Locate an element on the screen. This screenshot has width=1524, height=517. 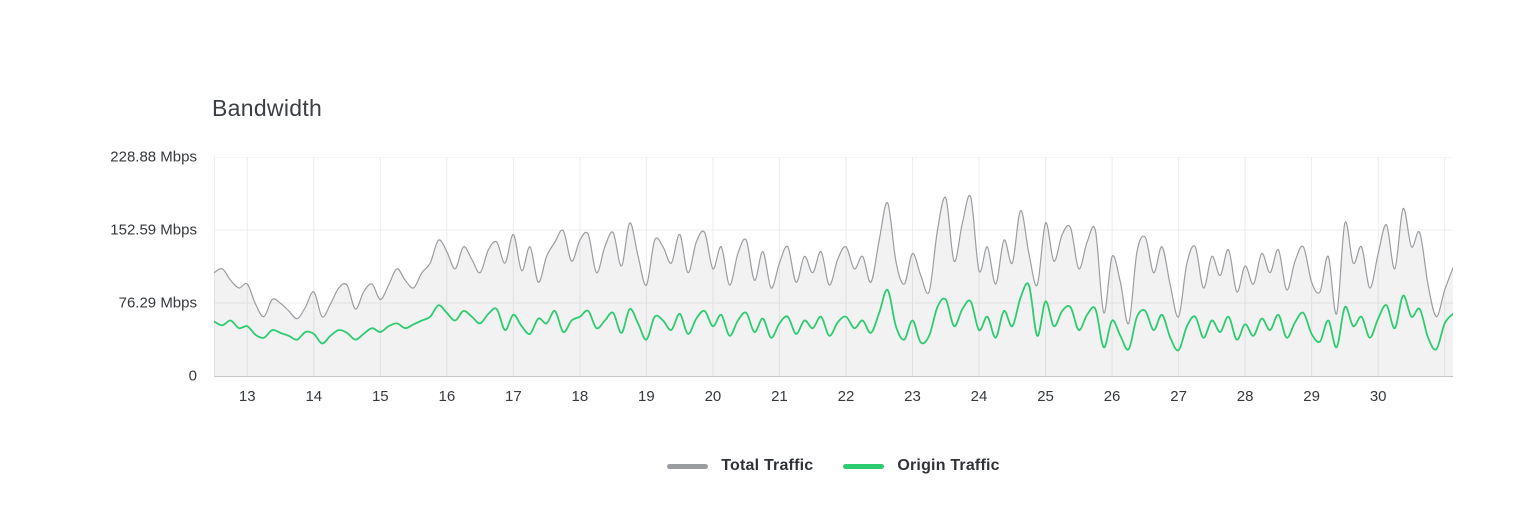
legend-item-origin-traffic: Origin Traffic is located at coordinates (921, 466).